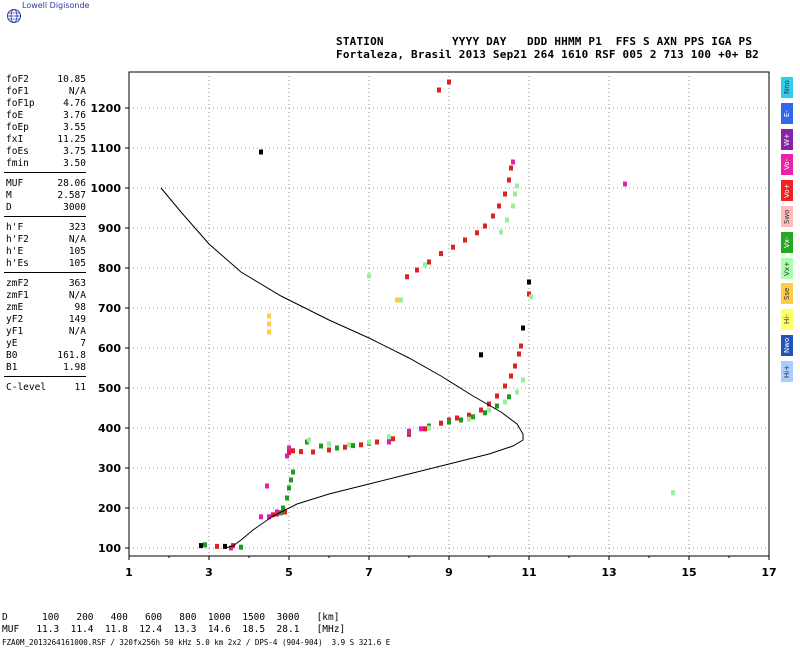 The height and width of the screenshot is (650, 800). Describe the element at coordinates (74, 103) in the screenshot. I see `param-value: 4.76` at that location.